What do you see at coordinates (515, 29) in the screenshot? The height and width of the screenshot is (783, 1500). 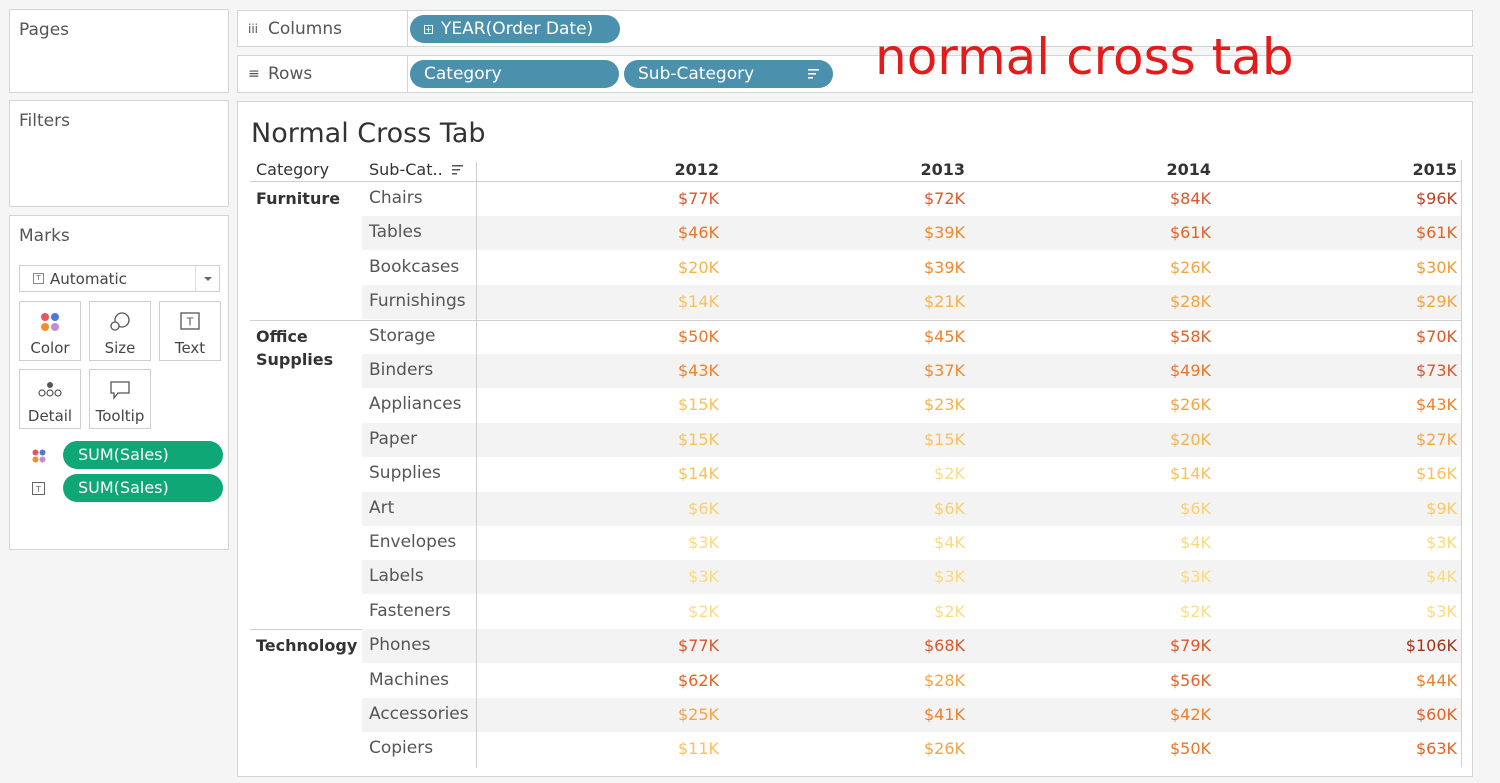 I see `year-order-date-pill: + YEAR(Order Date)` at bounding box center [515, 29].